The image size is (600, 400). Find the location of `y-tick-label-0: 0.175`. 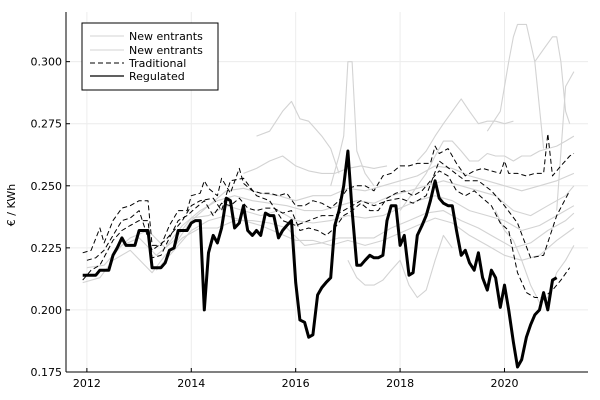

y-tick-label-0: 0.175 is located at coordinates (47, 372).